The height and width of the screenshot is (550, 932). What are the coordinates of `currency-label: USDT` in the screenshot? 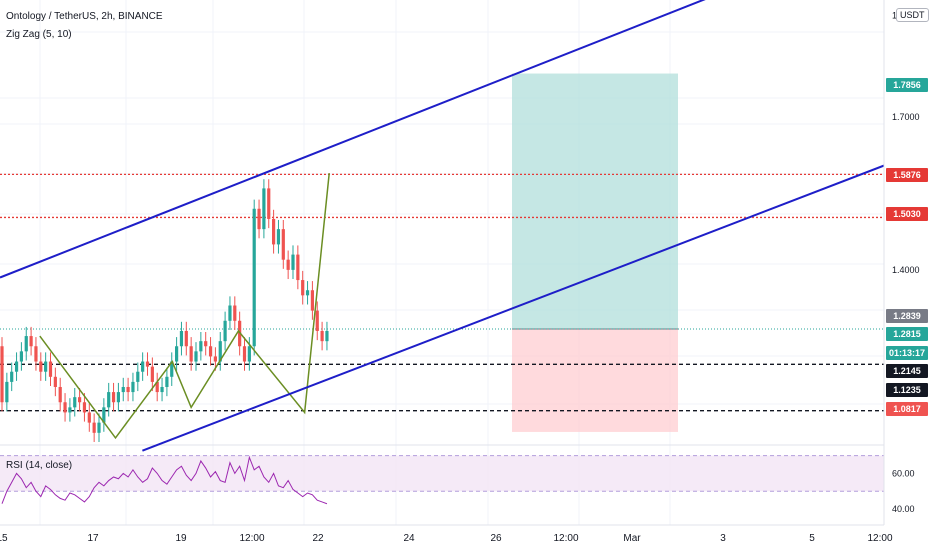 It's located at (912, 15).